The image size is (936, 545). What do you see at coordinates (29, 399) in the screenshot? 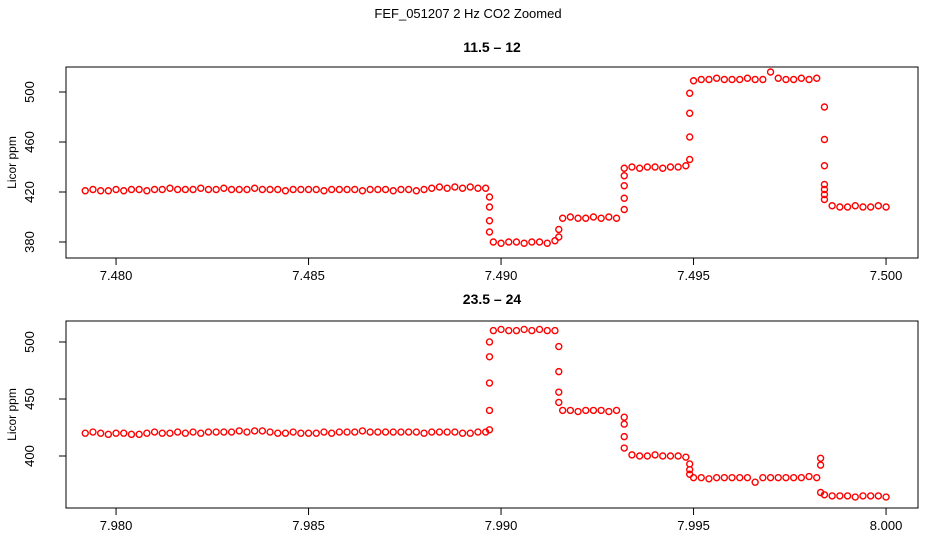
I see `y-tick-label: 450` at bounding box center [29, 399].